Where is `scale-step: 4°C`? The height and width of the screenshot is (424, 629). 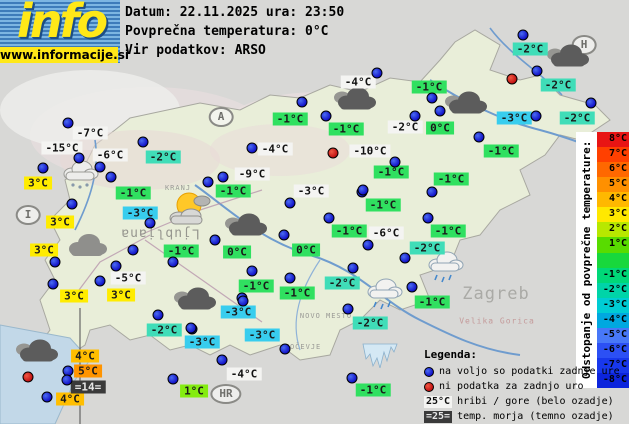
scale-step: 4°C is located at coordinates (613, 200).